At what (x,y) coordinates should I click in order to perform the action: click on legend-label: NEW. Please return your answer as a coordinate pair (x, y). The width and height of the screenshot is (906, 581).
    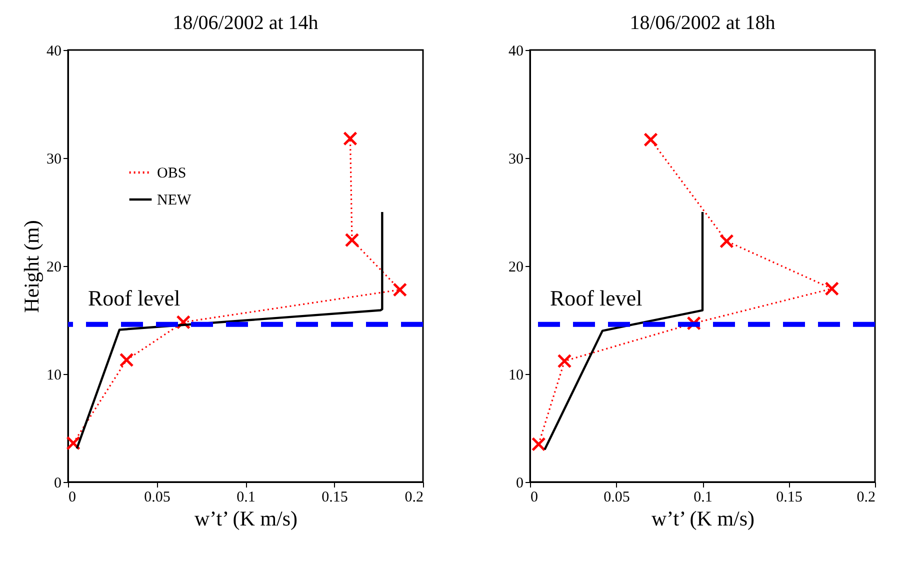
    Looking at the image, I should click on (174, 200).